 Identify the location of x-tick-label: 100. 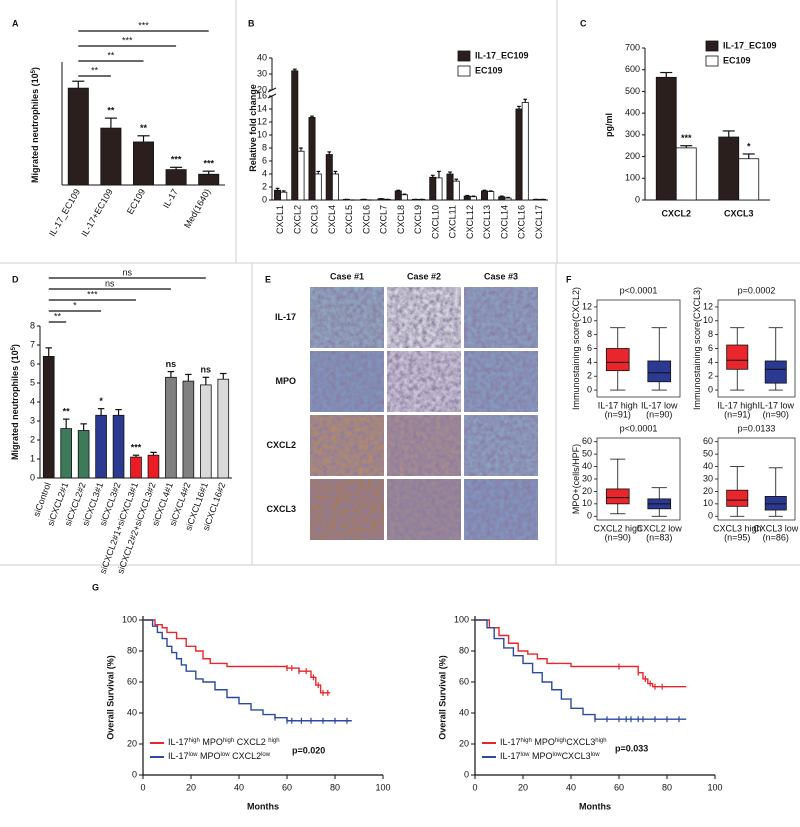
(382, 787).